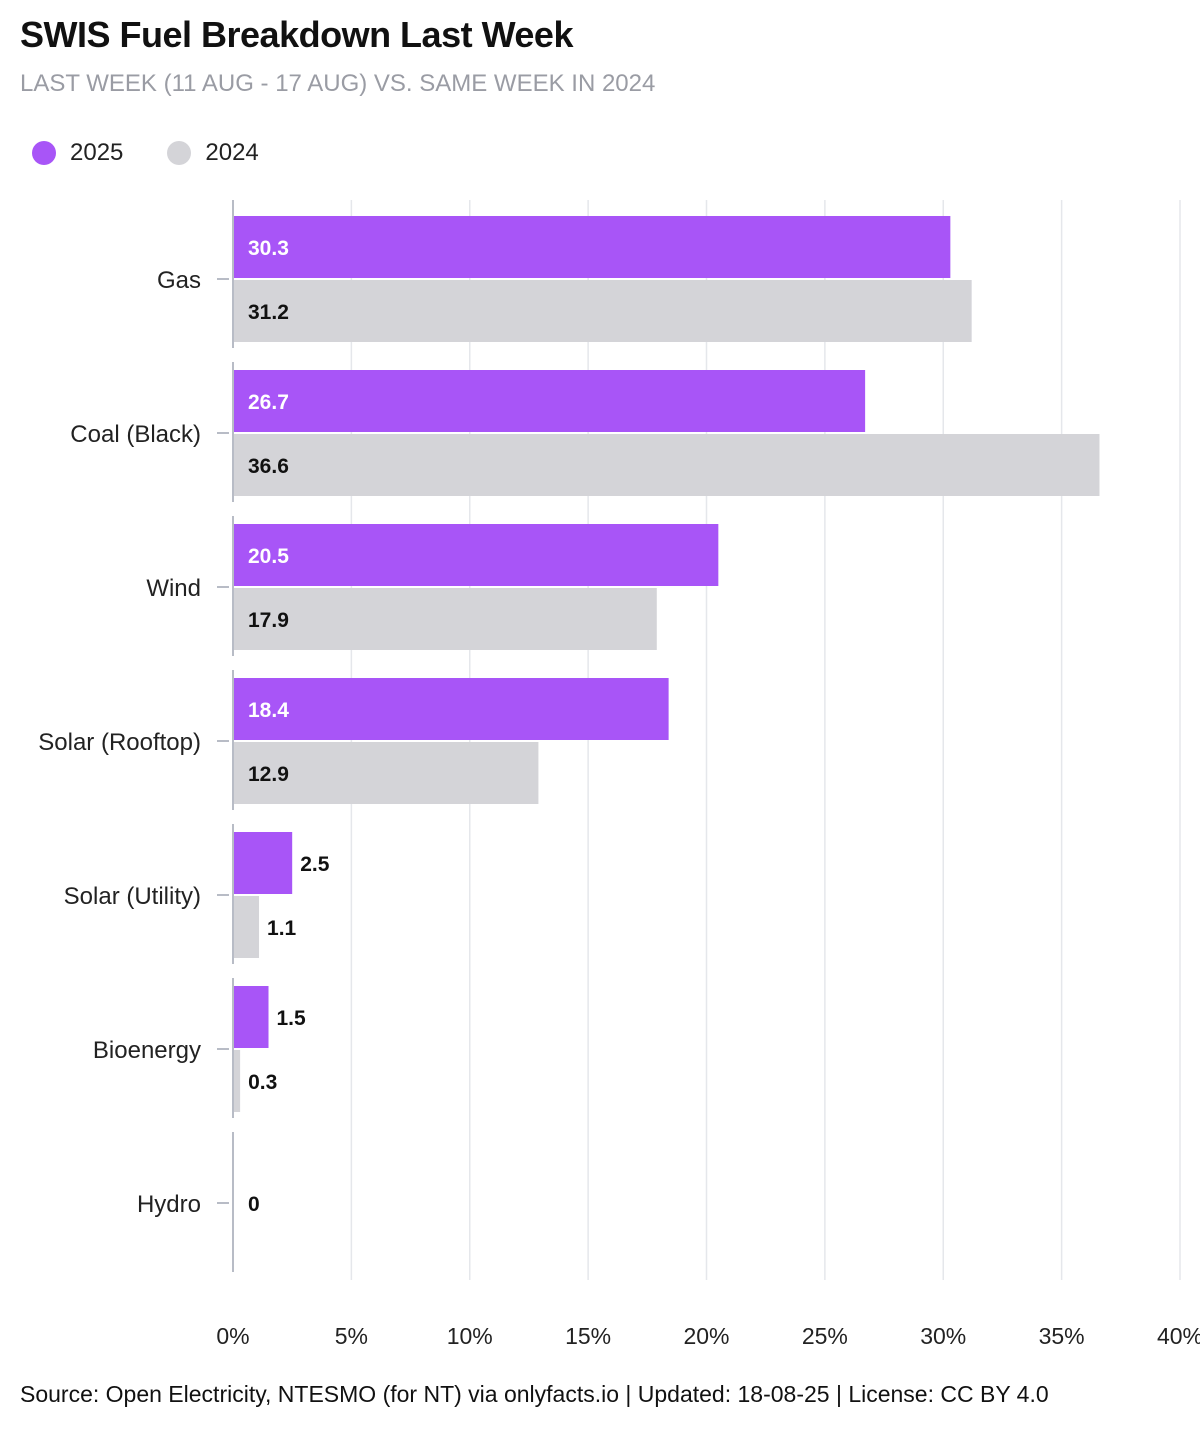  I want to click on x-tick-label: 15%, so click(588, 1336).